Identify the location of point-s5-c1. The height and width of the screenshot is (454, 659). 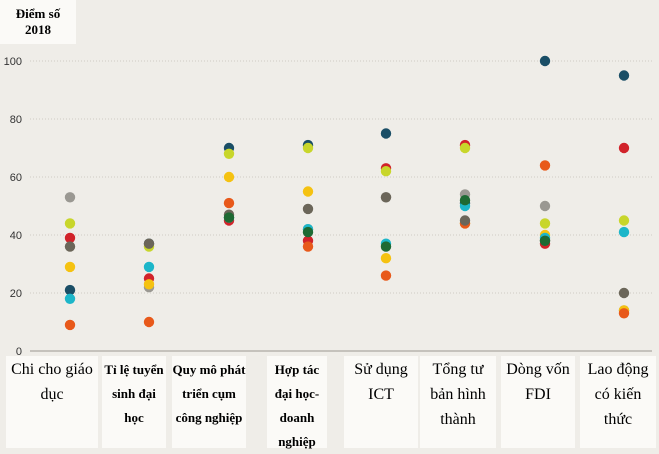
(149, 267).